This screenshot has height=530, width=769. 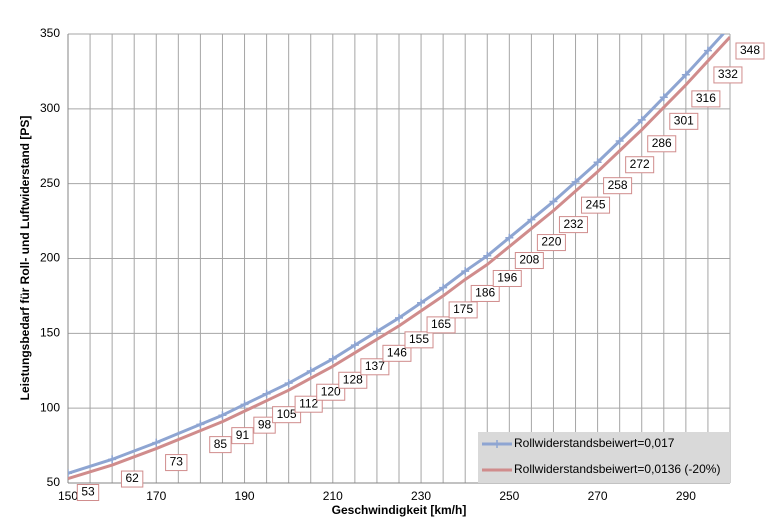 I want to click on data-label: 112, so click(x=308, y=404).